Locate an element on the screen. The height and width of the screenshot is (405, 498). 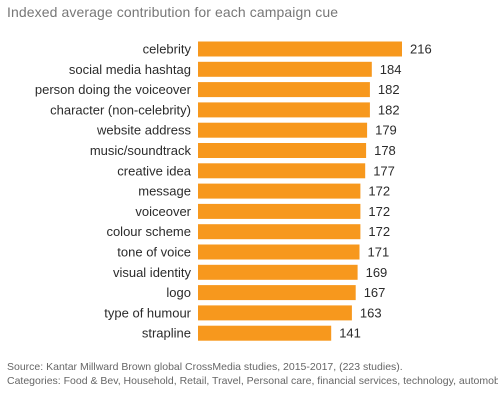
category-label: type of humour is located at coordinates (147, 312).